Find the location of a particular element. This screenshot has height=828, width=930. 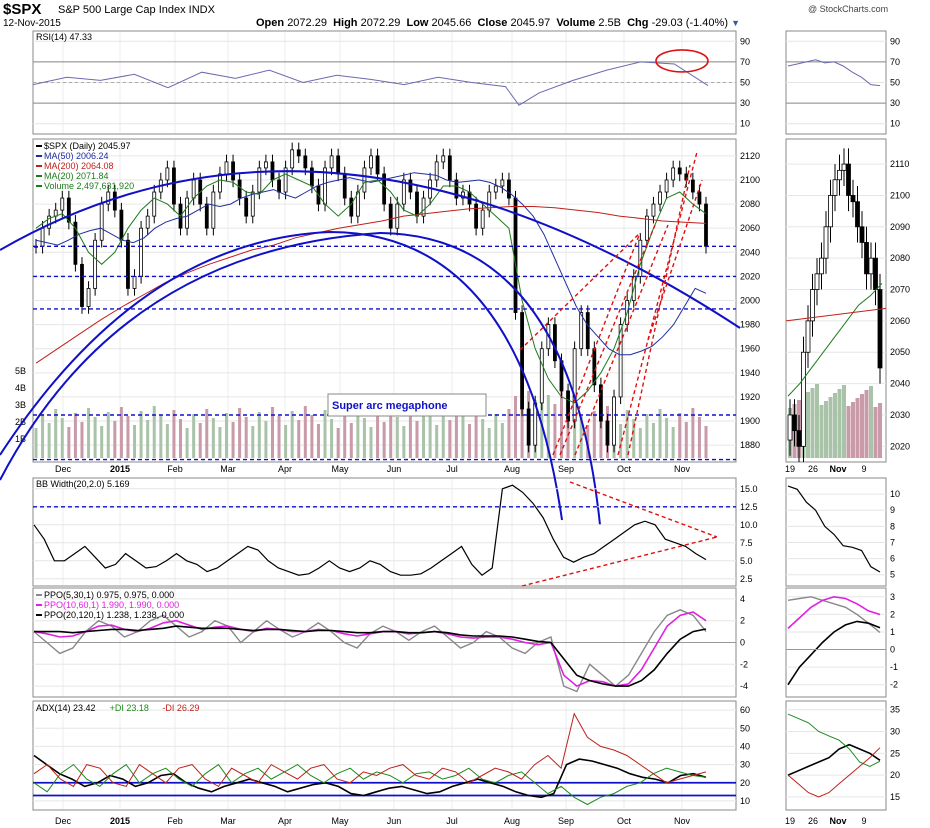

month-tick-label: Jun is located at coordinates (394, 469).